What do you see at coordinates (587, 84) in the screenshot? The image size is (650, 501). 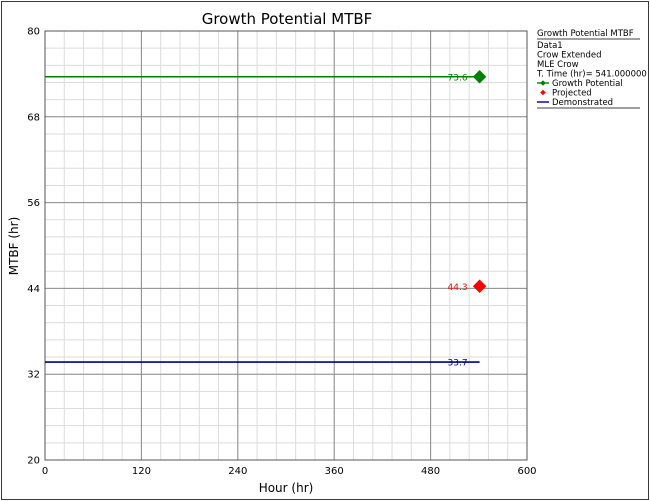 I see `legend-entry: Growth Potential` at bounding box center [587, 84].